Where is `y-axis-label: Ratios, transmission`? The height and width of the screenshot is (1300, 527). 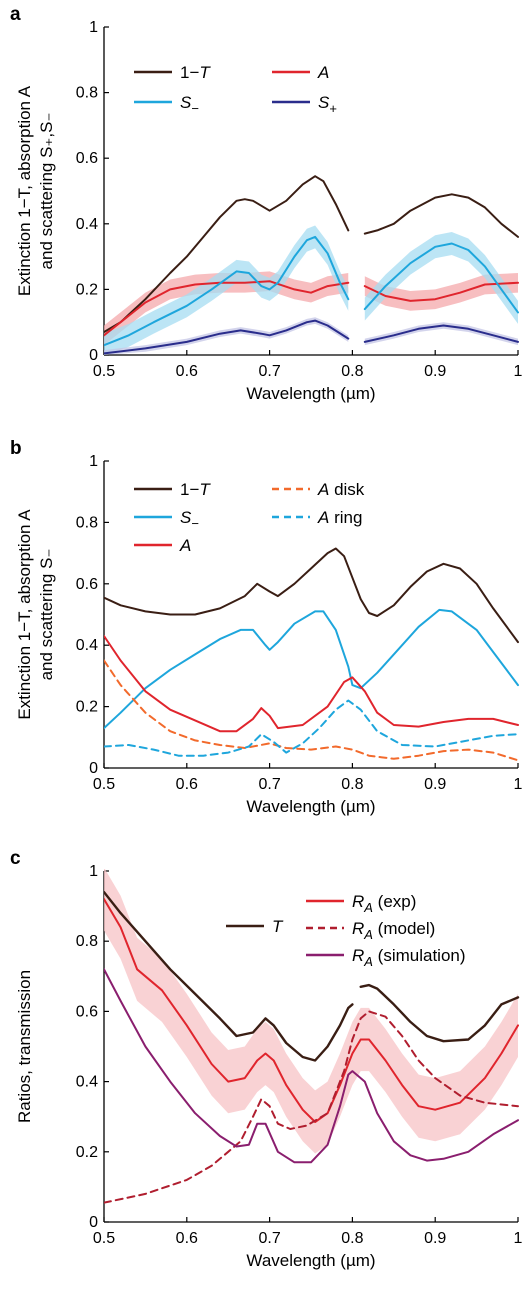
y-axis-label: Ratios, transmission is located at coordinates (24, 1046).